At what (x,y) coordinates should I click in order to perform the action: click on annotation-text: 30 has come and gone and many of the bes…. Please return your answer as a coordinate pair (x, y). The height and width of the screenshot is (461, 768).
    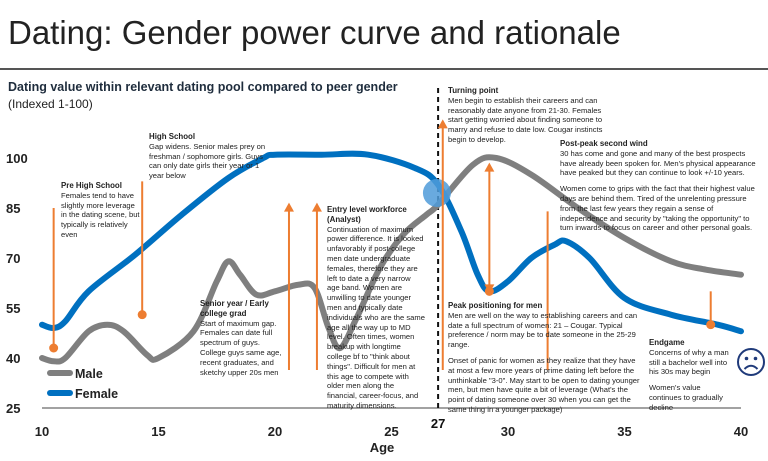
    Looking at the image, I should click on (658, 163).